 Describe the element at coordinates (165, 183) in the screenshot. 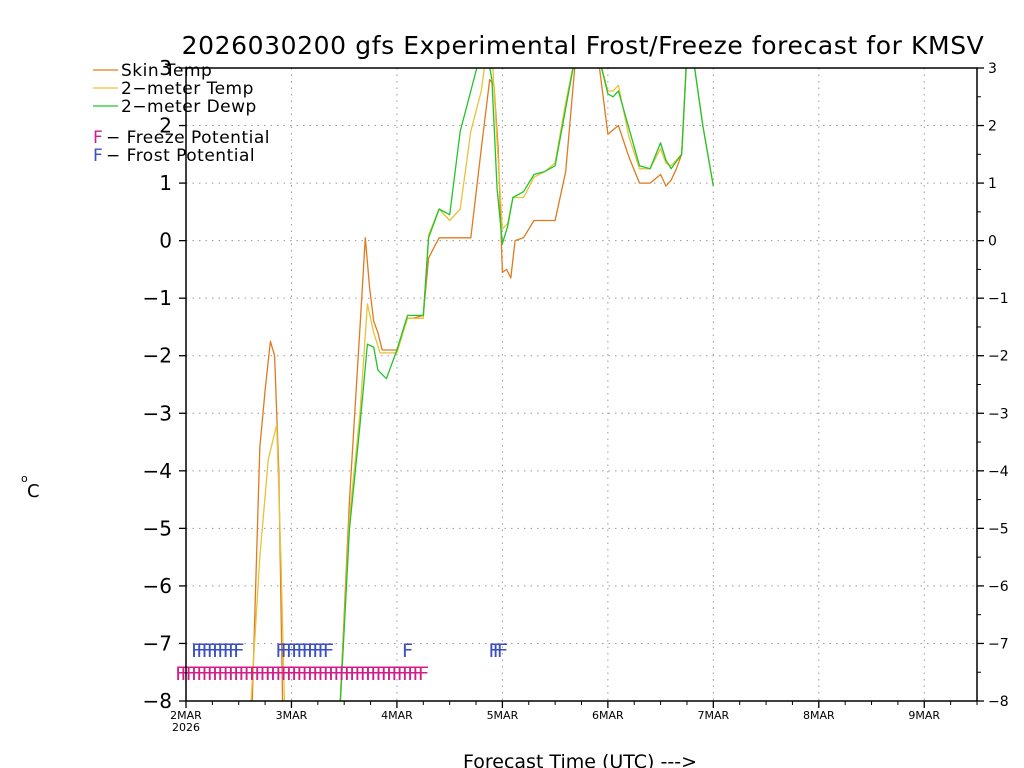

I see `y-tick-label-left: 1` at that location.